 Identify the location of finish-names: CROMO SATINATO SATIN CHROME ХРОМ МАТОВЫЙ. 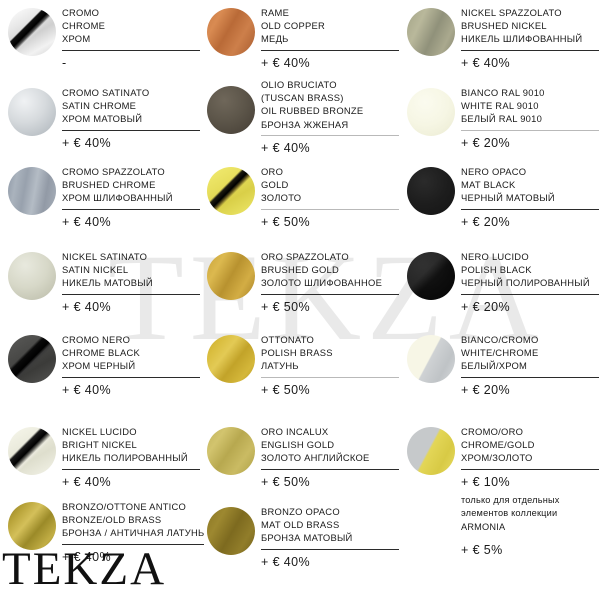
(131, 106).